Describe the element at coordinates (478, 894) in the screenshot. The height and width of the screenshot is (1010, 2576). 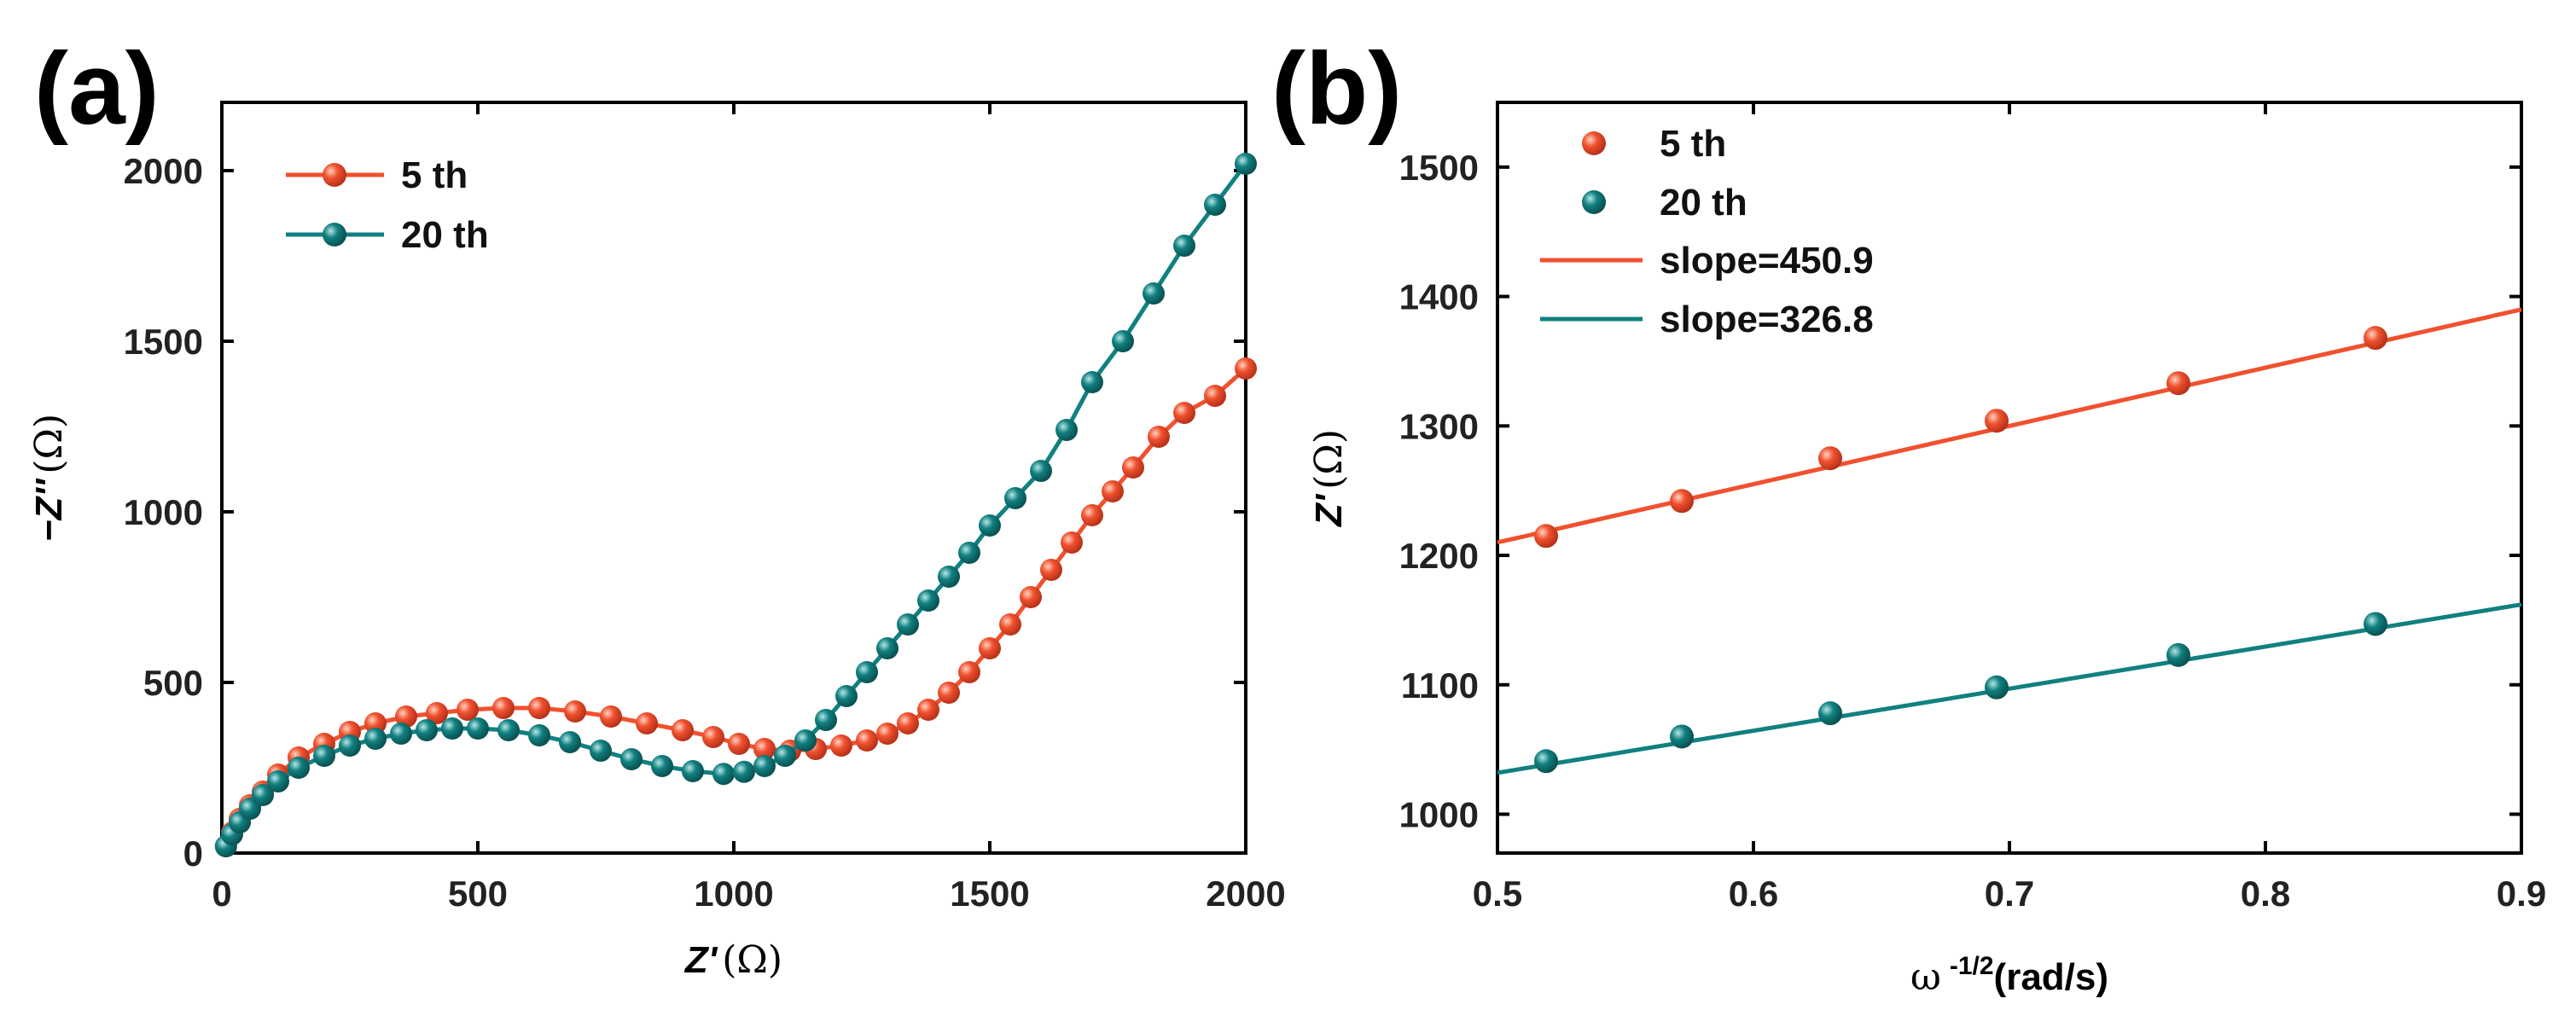
I see `panel-a-x-tick-label: 500` at that location.